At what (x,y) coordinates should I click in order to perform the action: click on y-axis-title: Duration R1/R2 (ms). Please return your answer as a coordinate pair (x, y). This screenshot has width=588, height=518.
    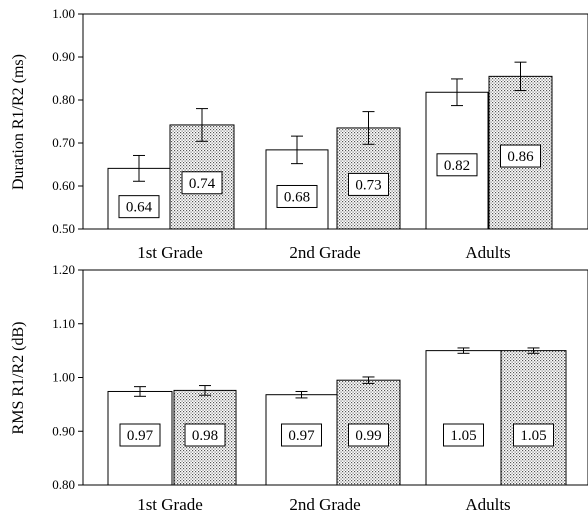
    Looking at the image, I should click on (18, 122).